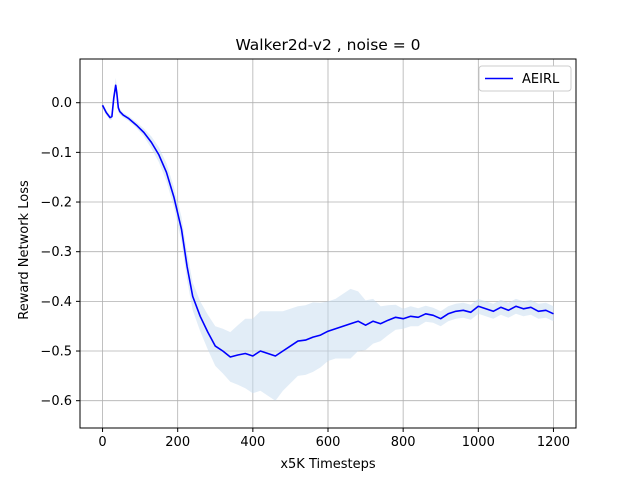  I want to click on y-tick-label: −0.1, so click(56, 153).